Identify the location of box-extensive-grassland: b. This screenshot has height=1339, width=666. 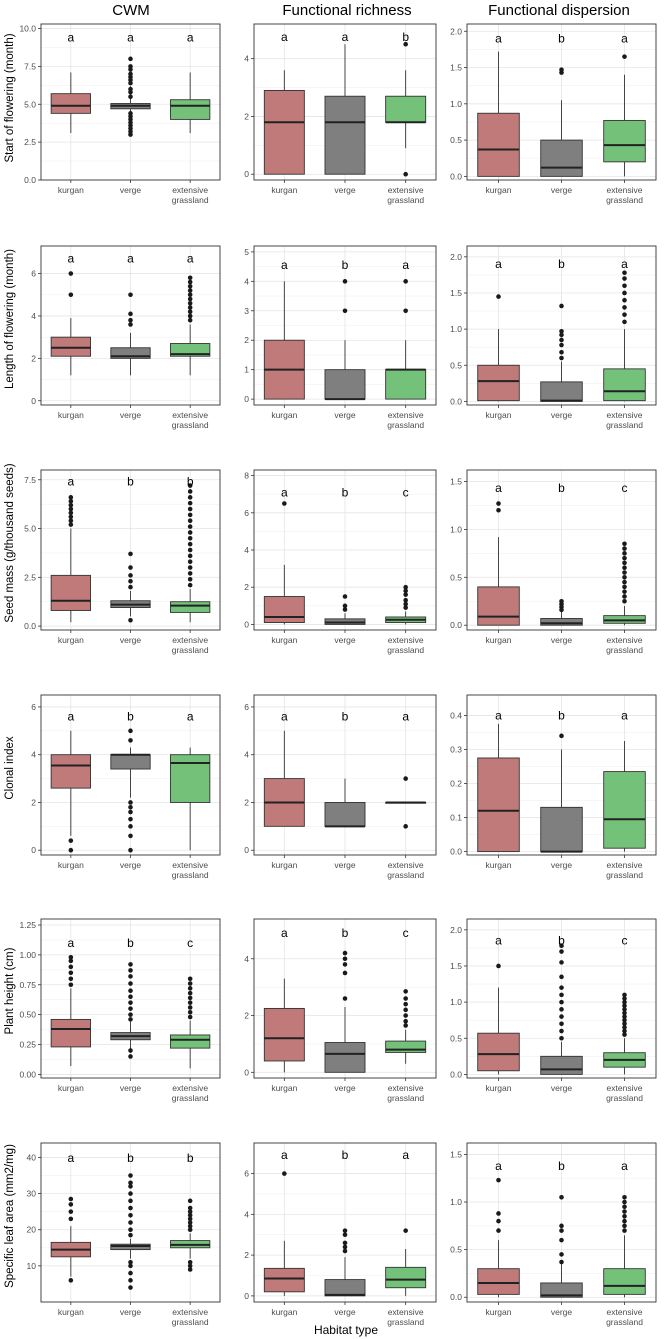
(406, 103).